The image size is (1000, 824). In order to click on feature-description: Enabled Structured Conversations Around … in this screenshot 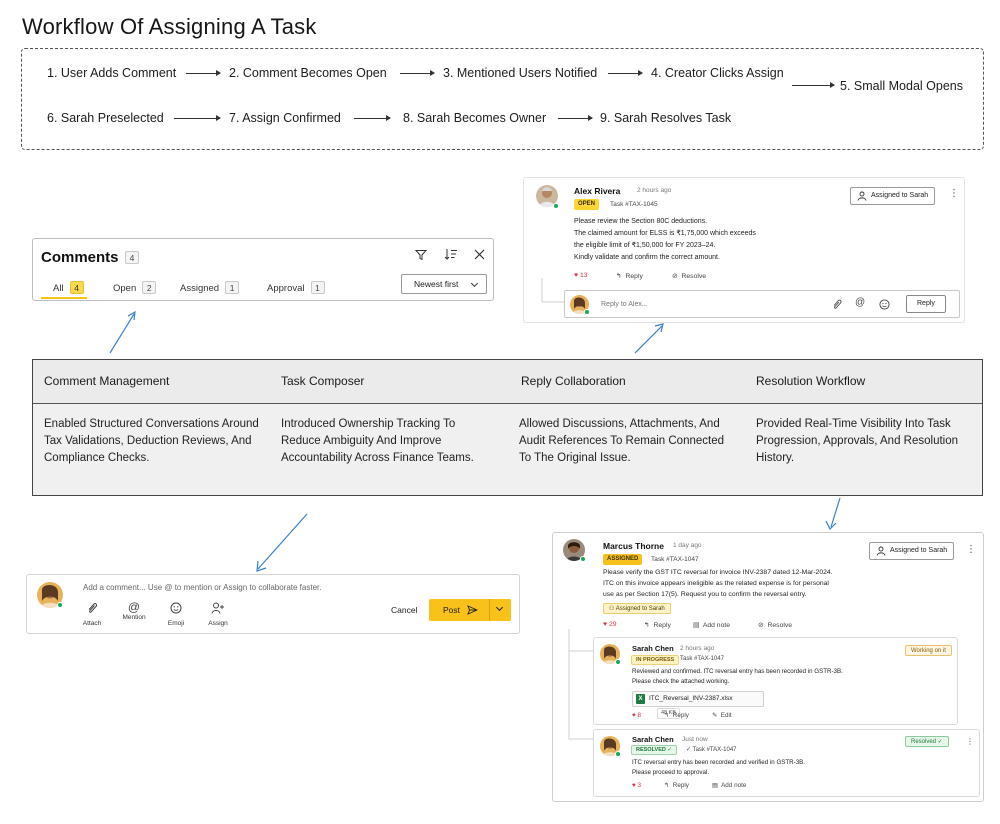, I will do `click(151, 441)`.